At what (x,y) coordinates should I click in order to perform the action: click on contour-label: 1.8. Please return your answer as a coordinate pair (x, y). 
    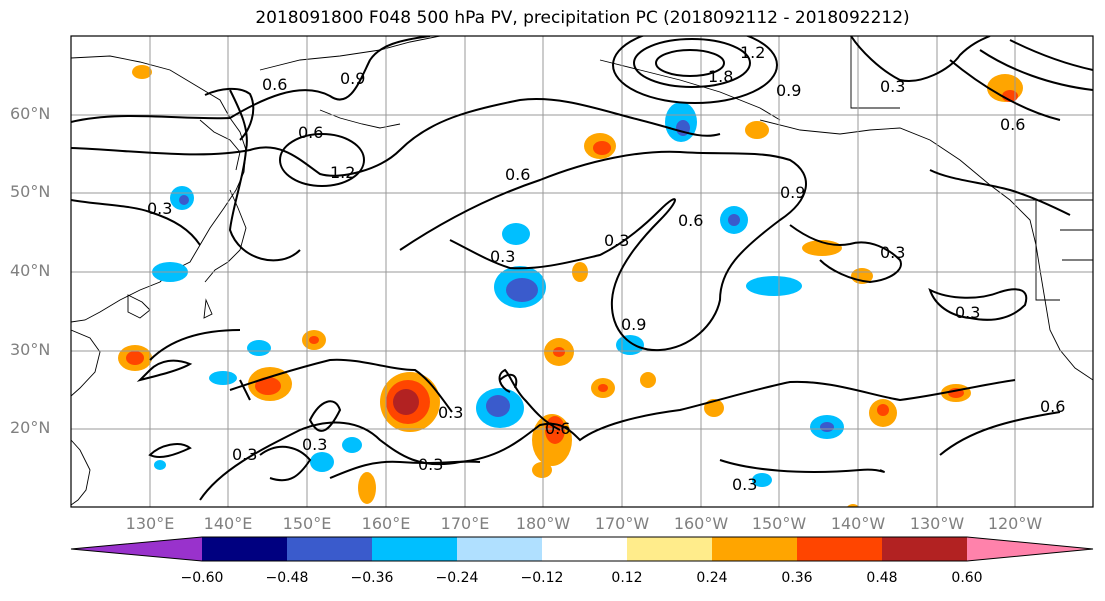
    Looking at the image, I should click on (720, 76).